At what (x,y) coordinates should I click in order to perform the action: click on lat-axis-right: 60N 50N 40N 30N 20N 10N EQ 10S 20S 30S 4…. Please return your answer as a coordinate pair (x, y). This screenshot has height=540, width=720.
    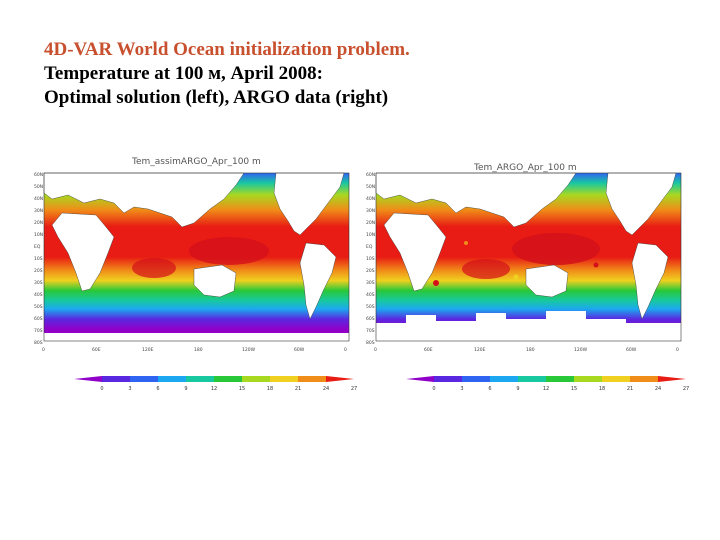
    Looking at the image, I should click on (370, 259).